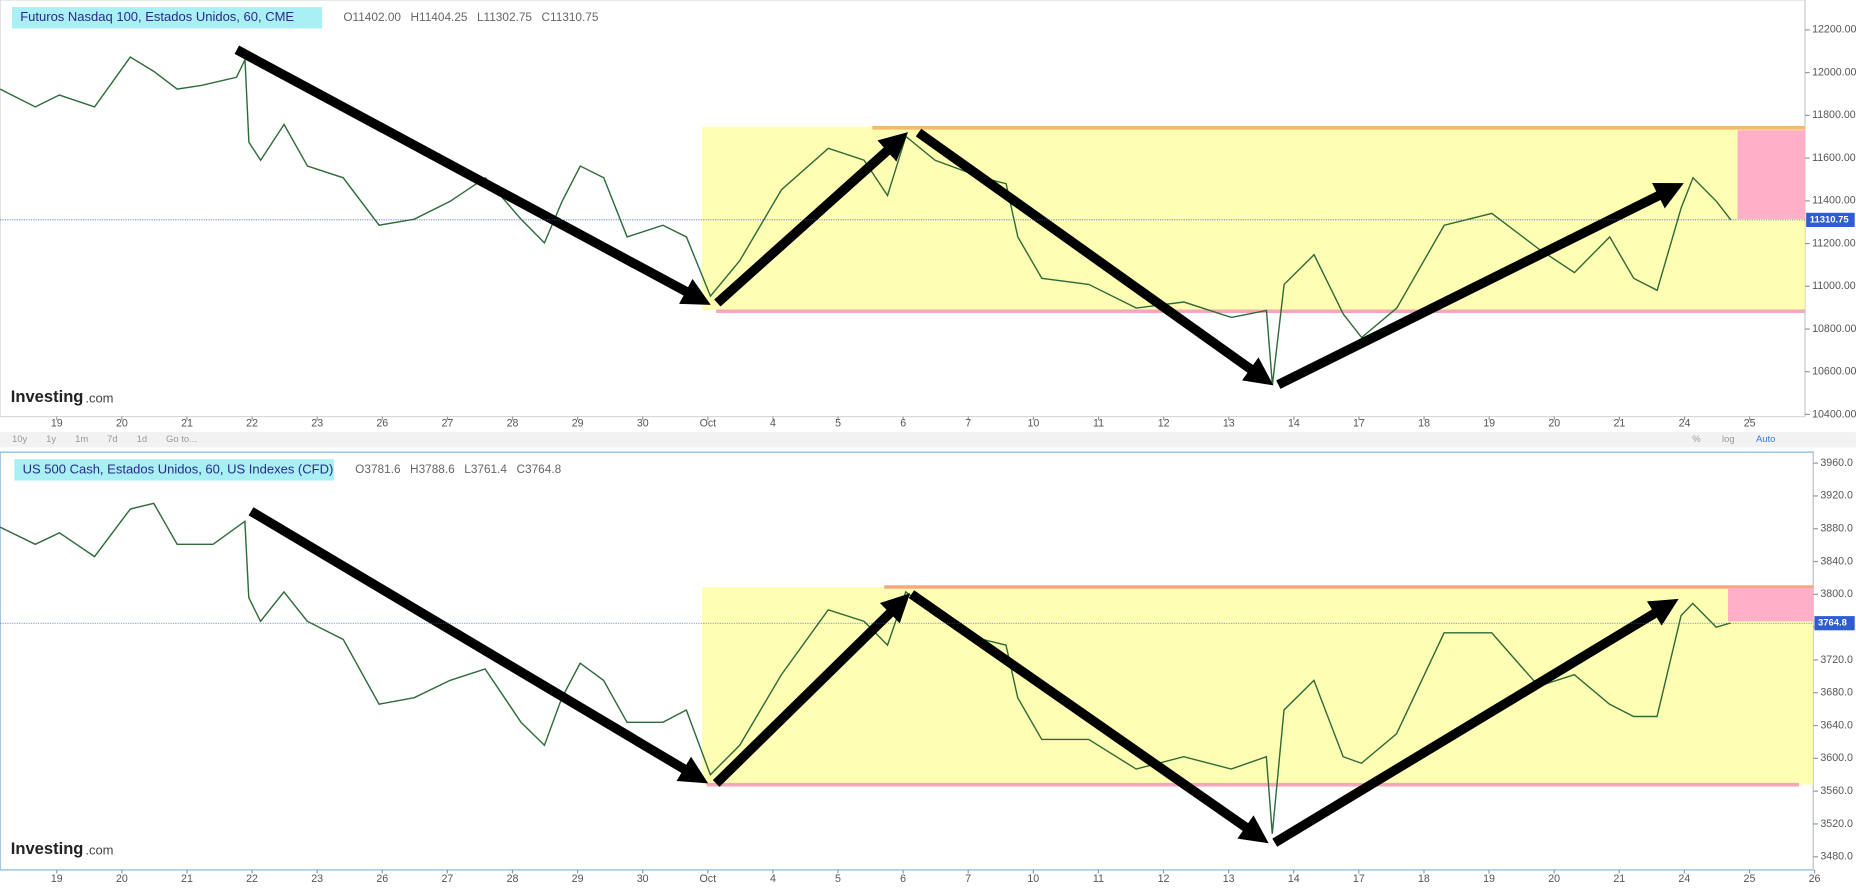 This screenshot has height=890, width=1856. I want to click on range-button: 10y, so click(20, 439).